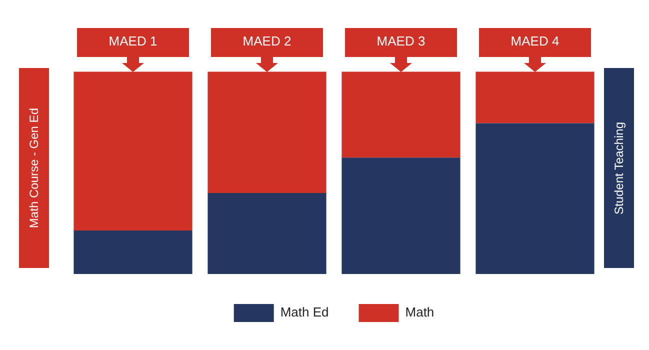 The height and width of the screenshot is (350, 649). Describe the element at coordinates (401, 40) in the screenshot. I see `x-tick-label: MAED 3` at that location.